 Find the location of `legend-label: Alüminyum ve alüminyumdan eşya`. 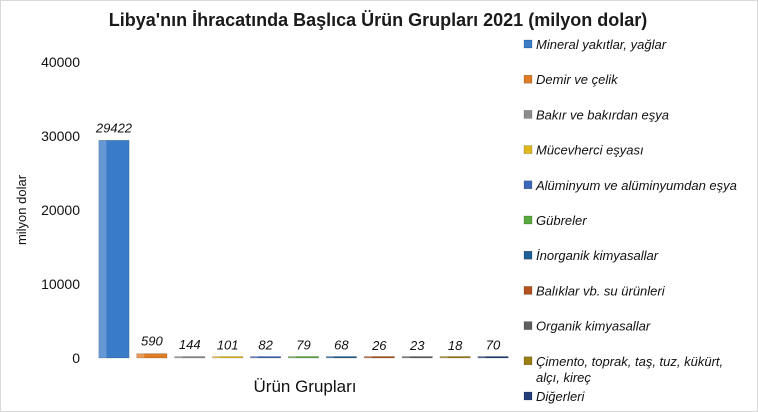

legend-label: Alüminyum ve alüminyumdan eşya is located at coordinates (636, 185).